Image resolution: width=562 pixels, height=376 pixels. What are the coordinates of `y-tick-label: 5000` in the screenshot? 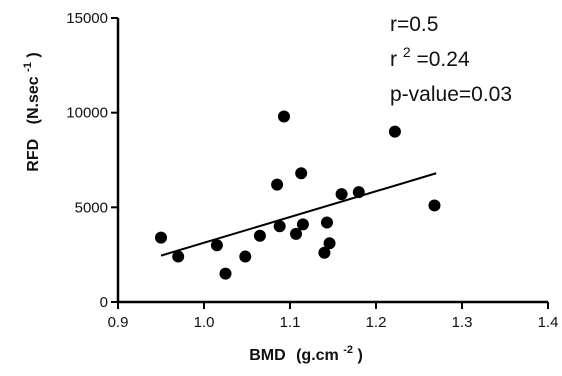 It's located at (91, 207).